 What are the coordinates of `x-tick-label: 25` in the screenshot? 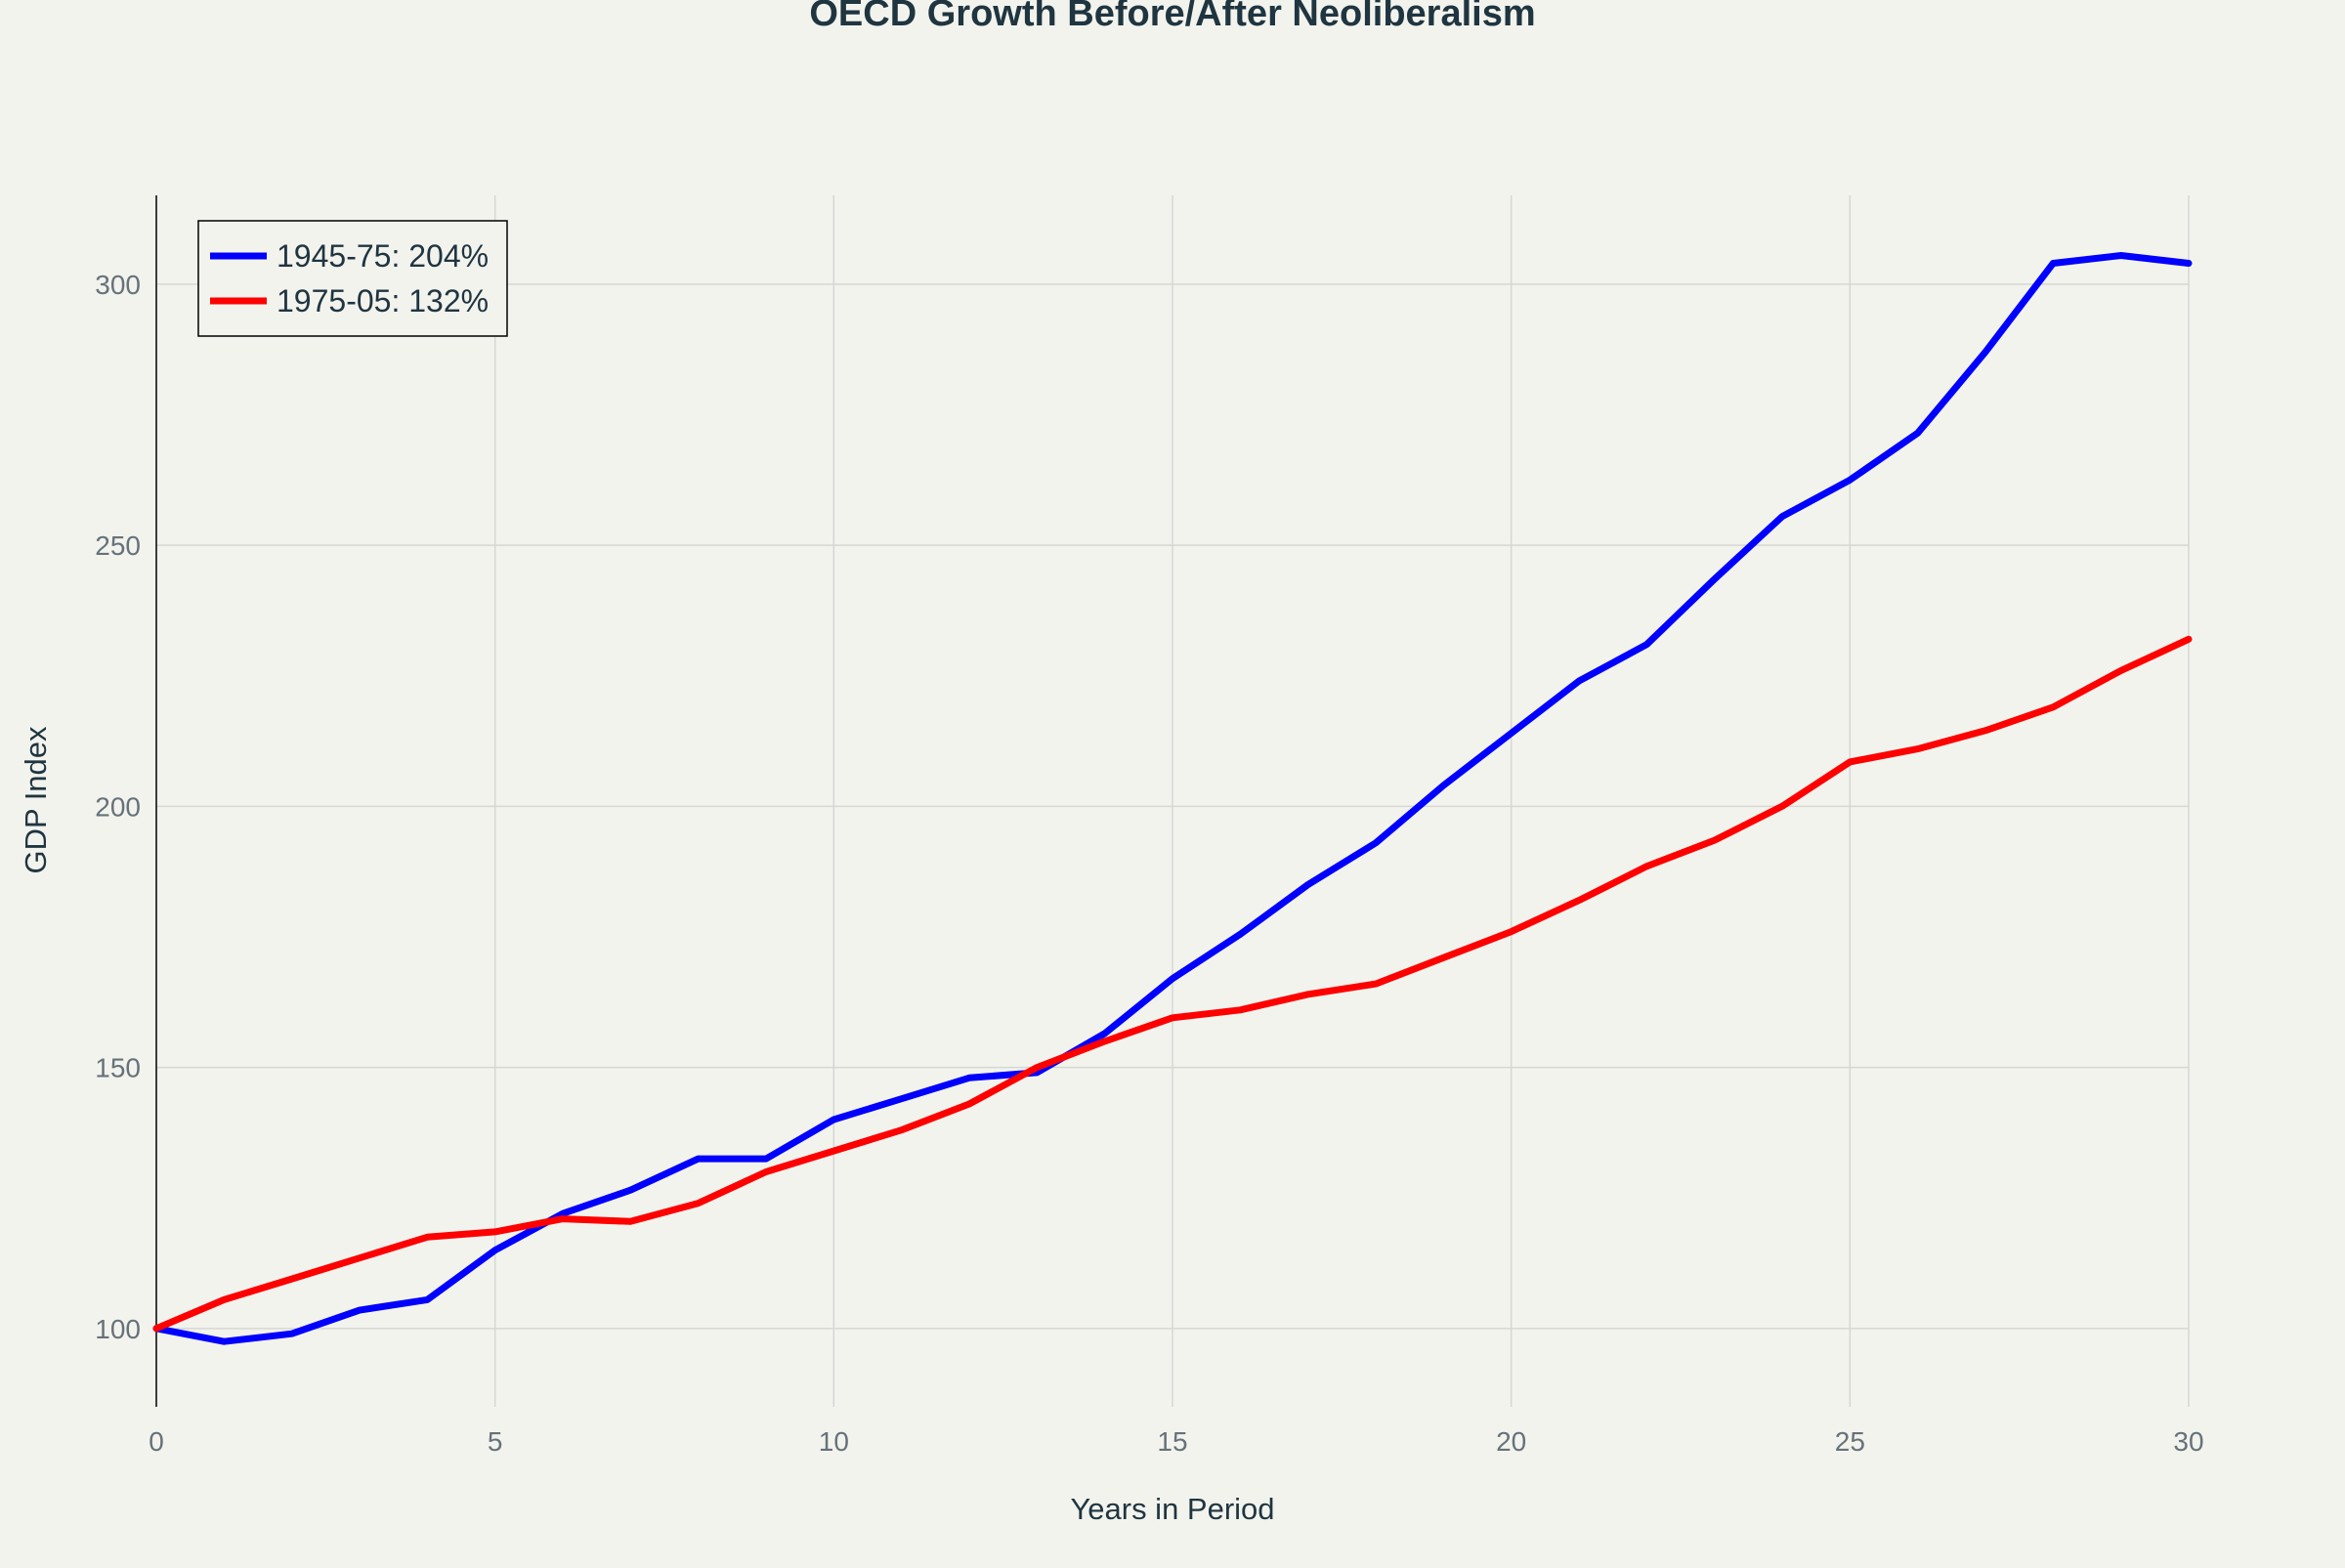 It's located at (1850, 1441).